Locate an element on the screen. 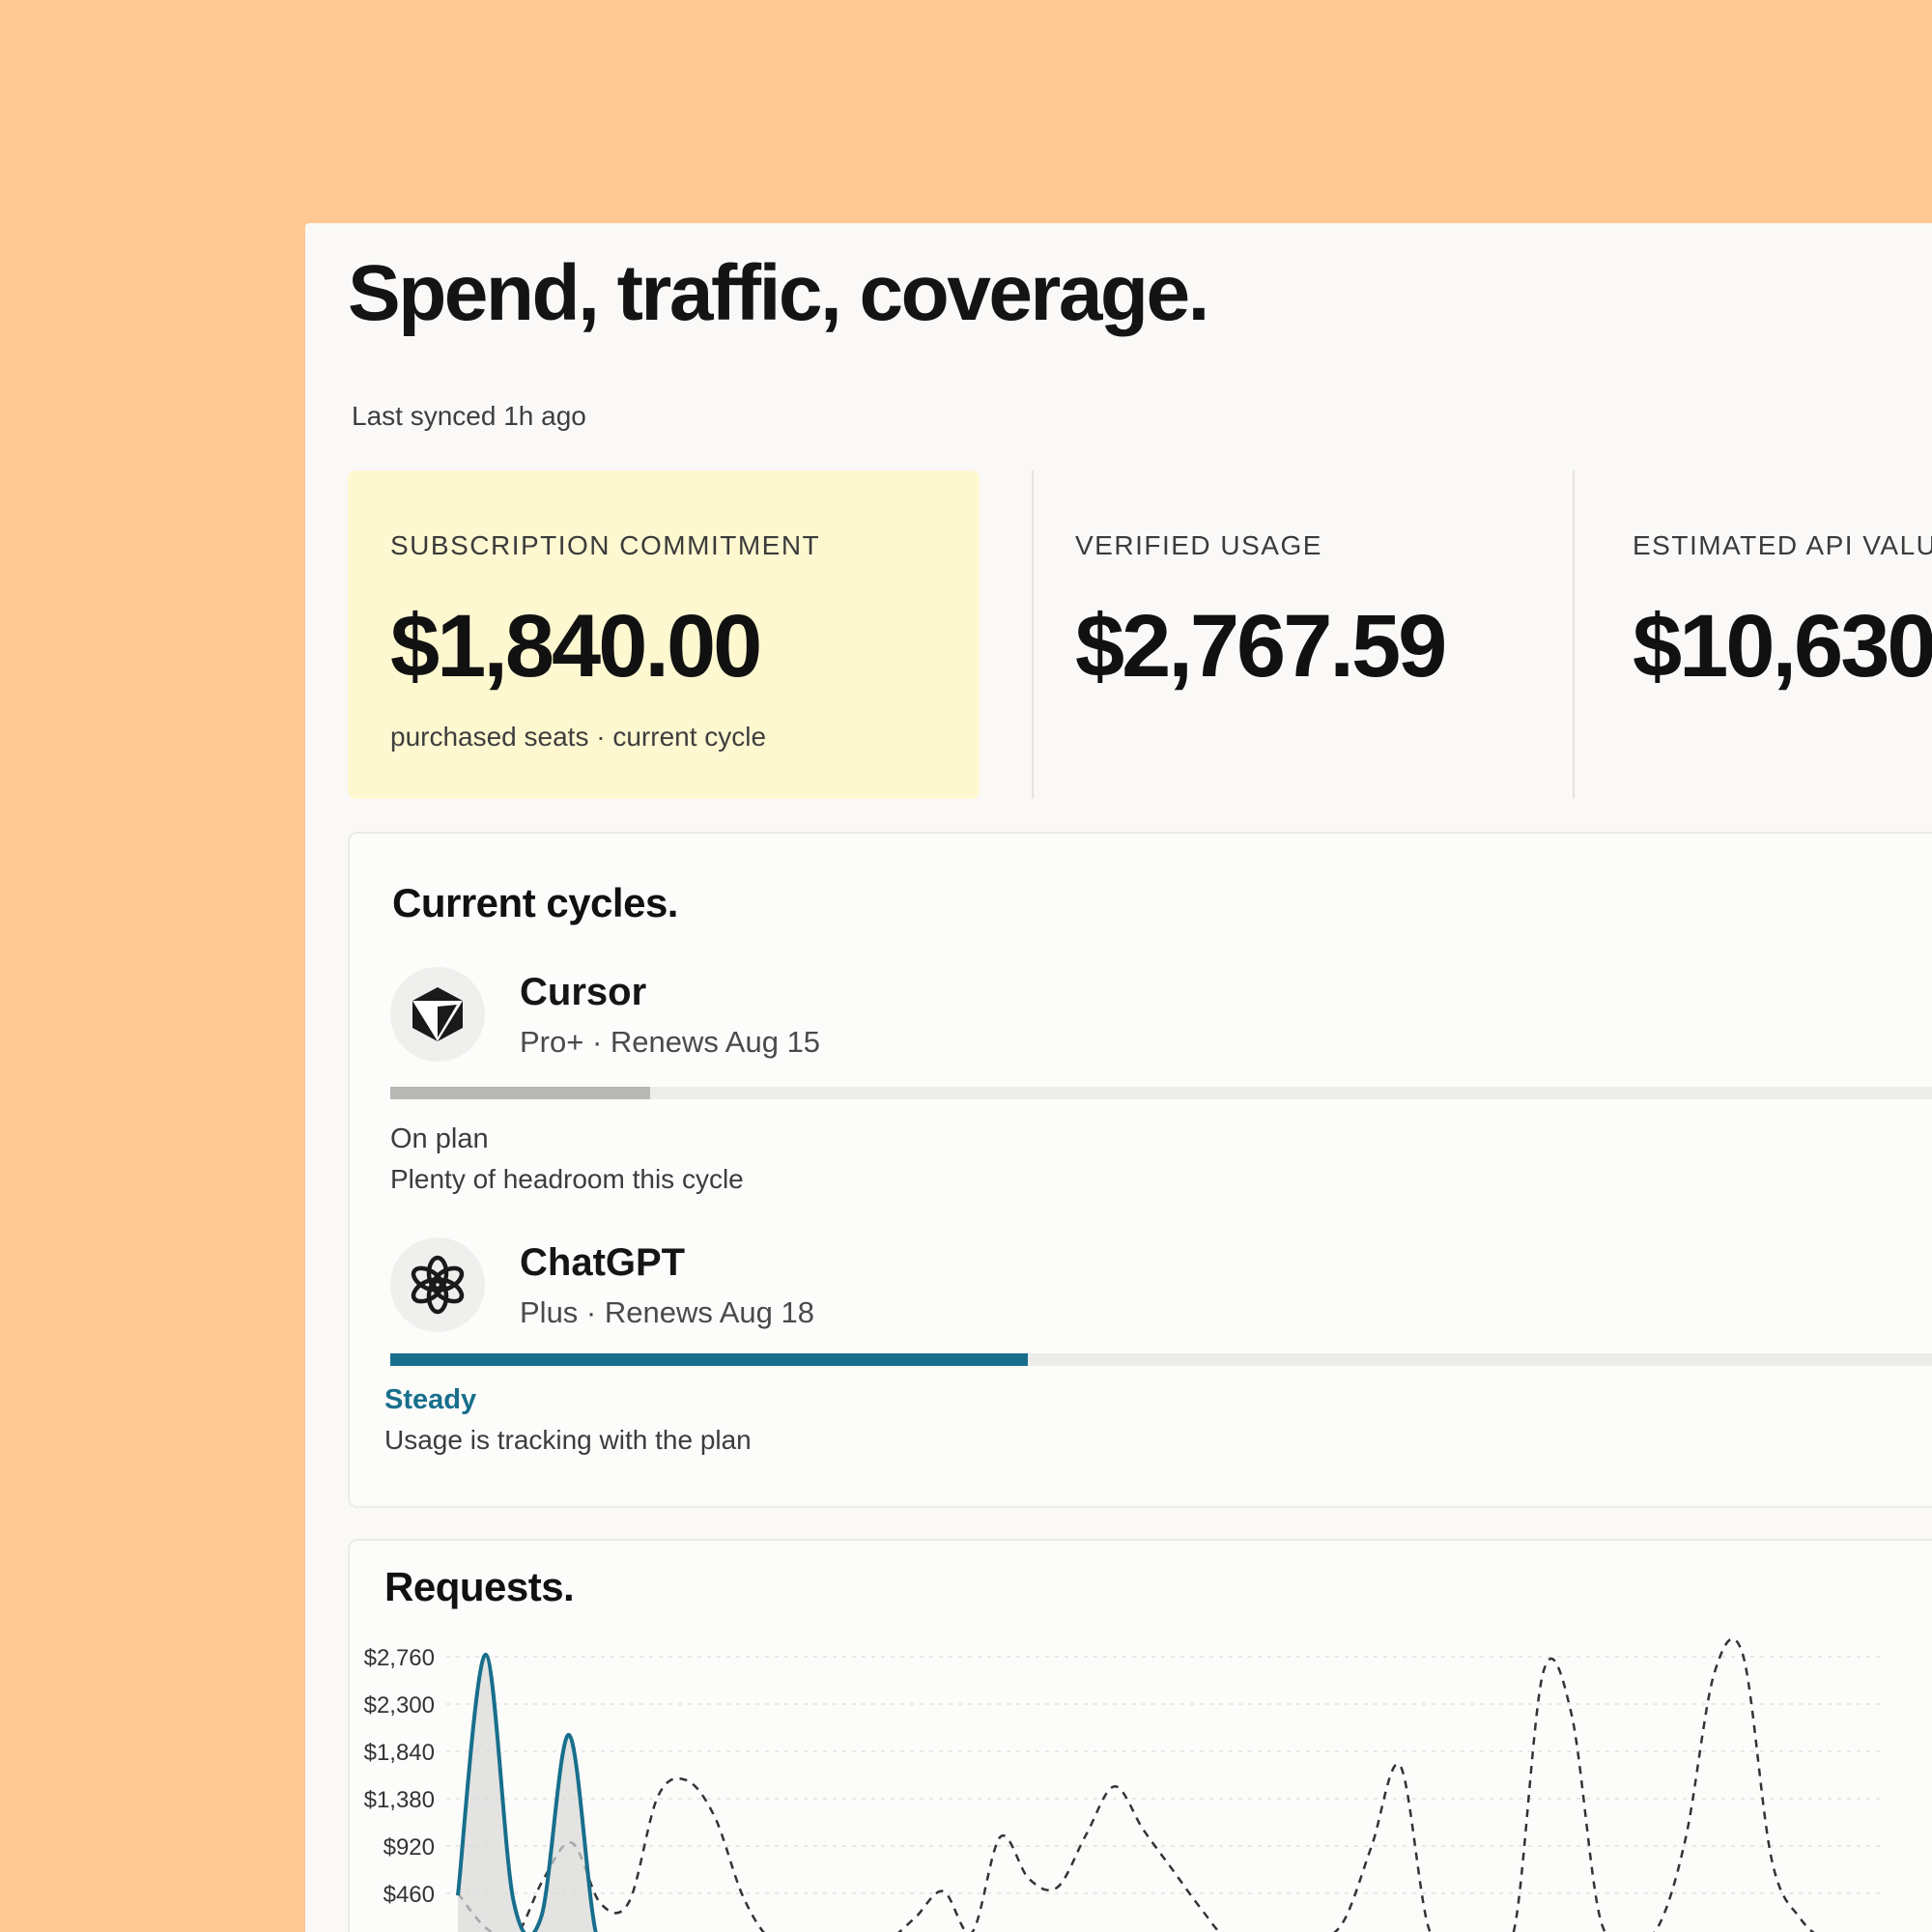 The width and height of the screenshot is (1932, 1932). dashed-series-line is located at coordinates (1136, 1784).